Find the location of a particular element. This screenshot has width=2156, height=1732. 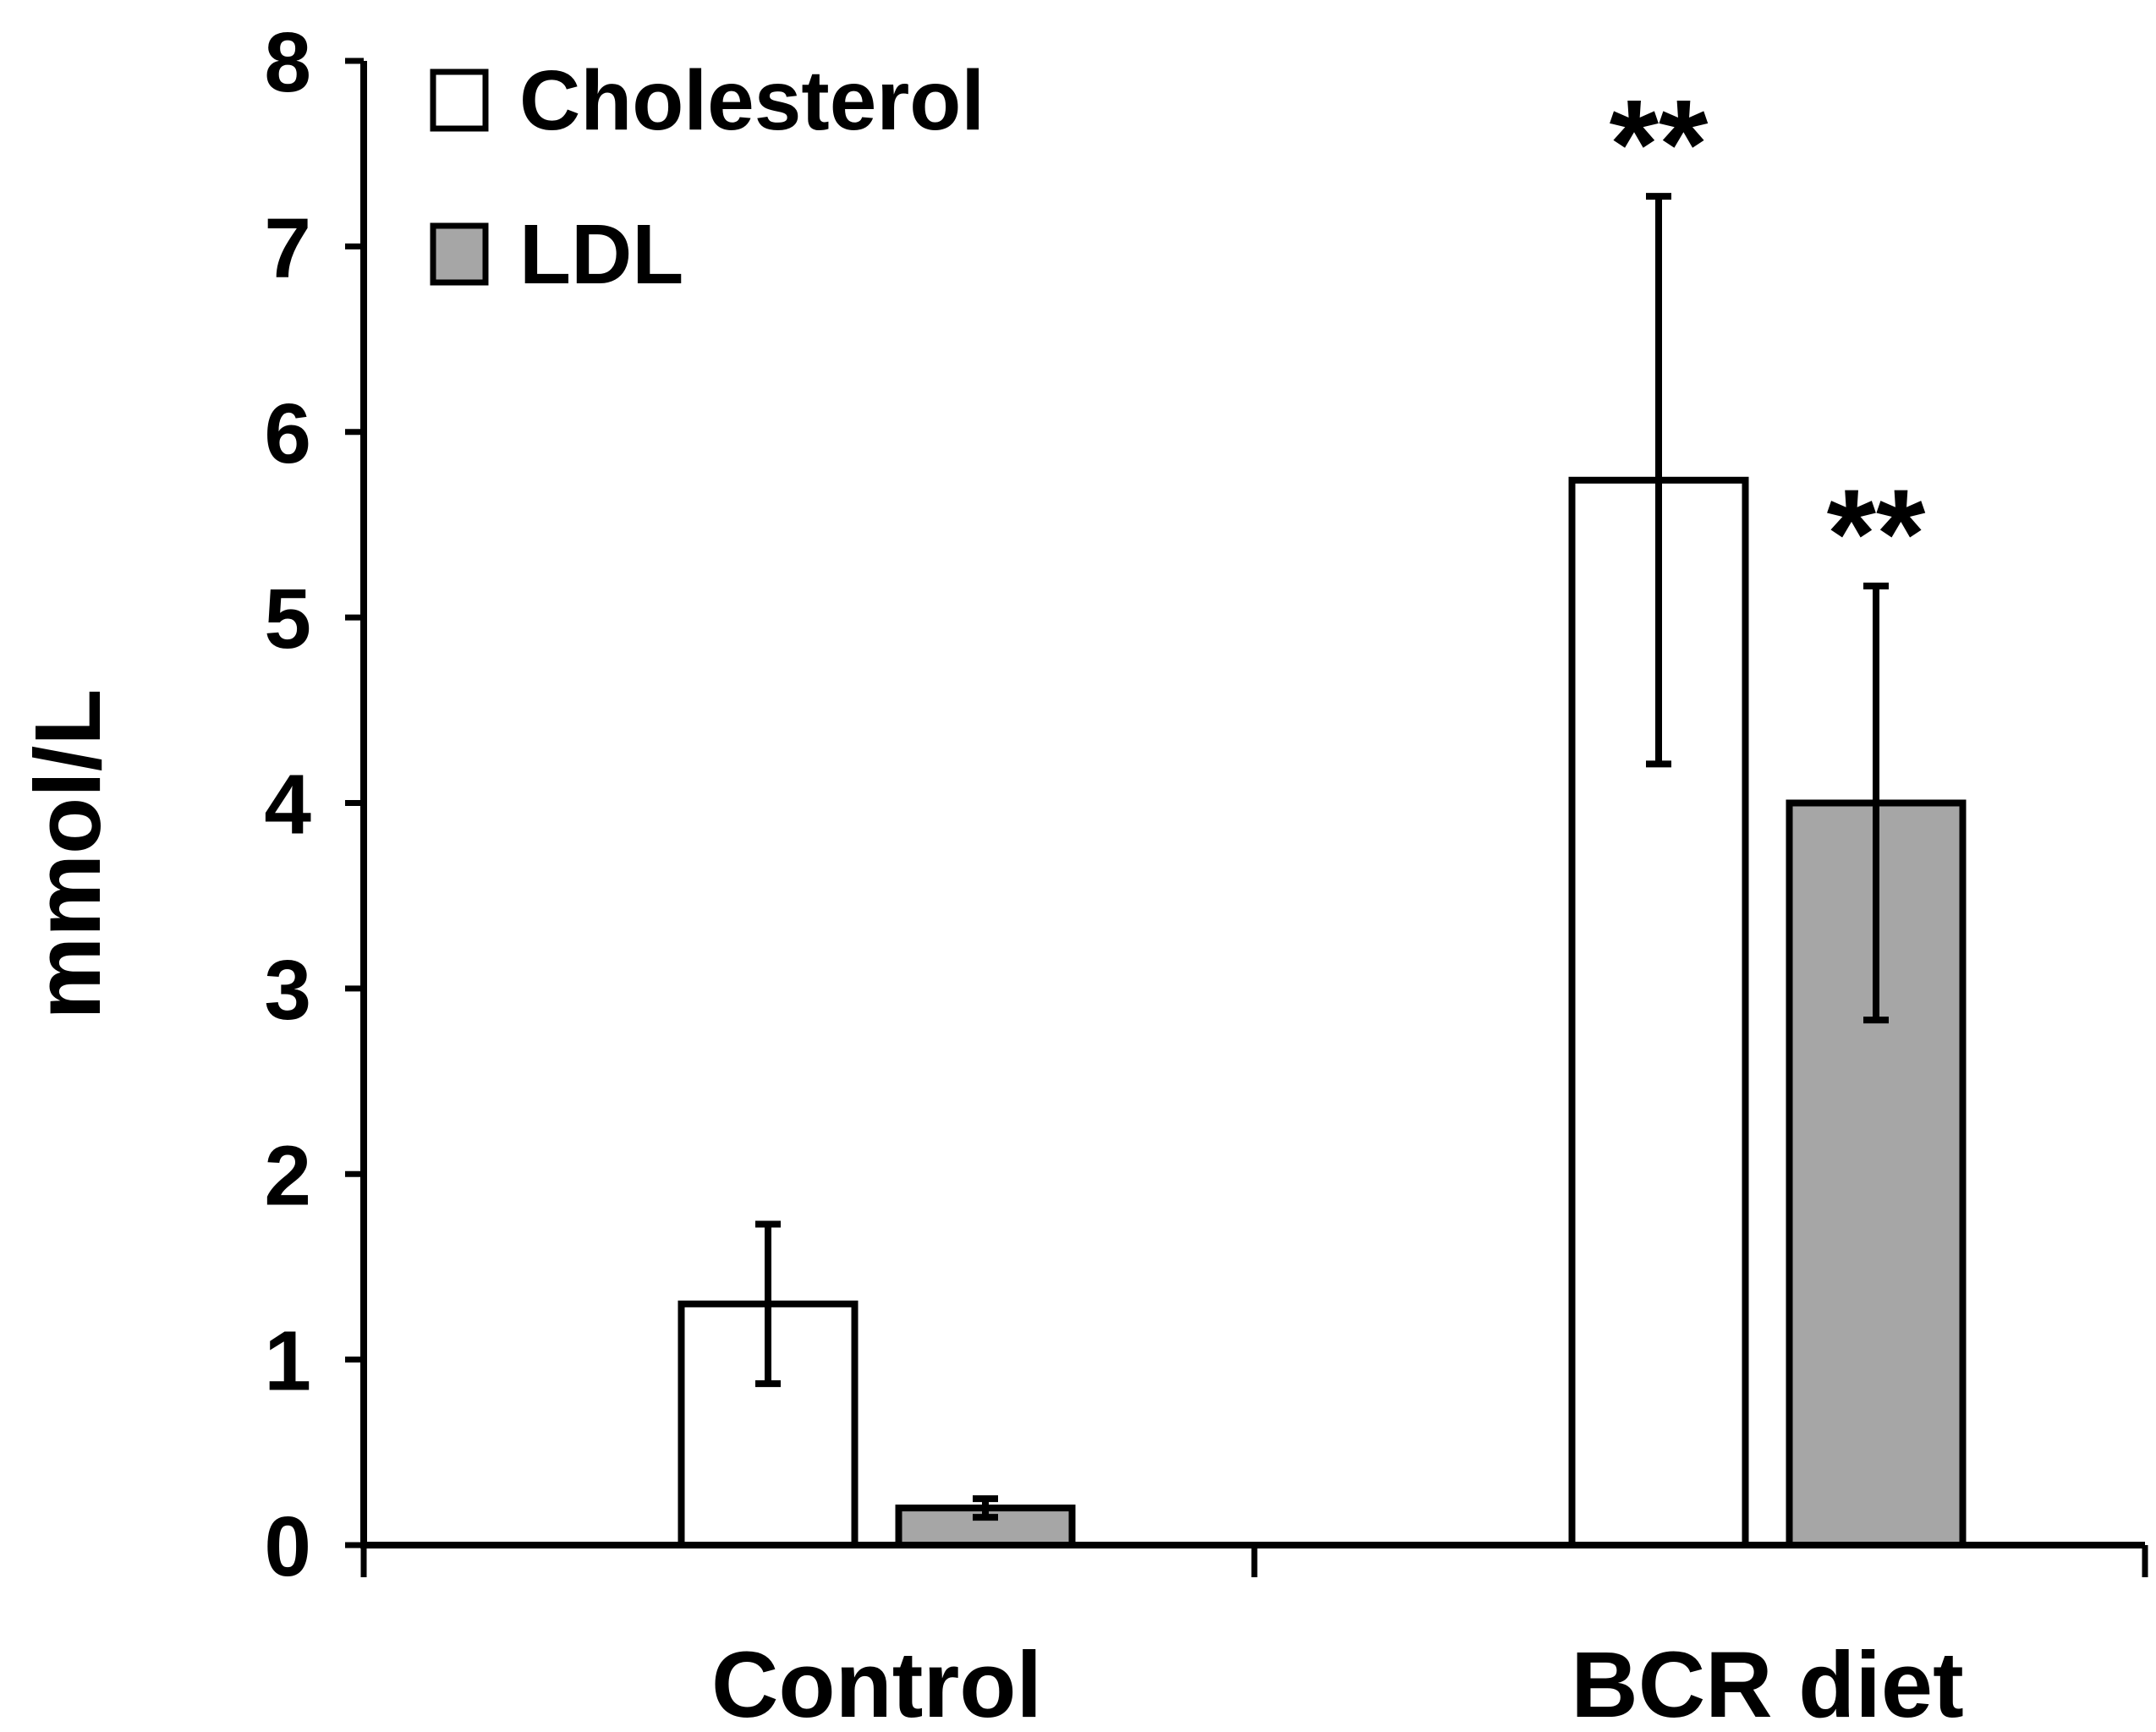

y-tick-label: 1 is located at coordinates (287, 1361).